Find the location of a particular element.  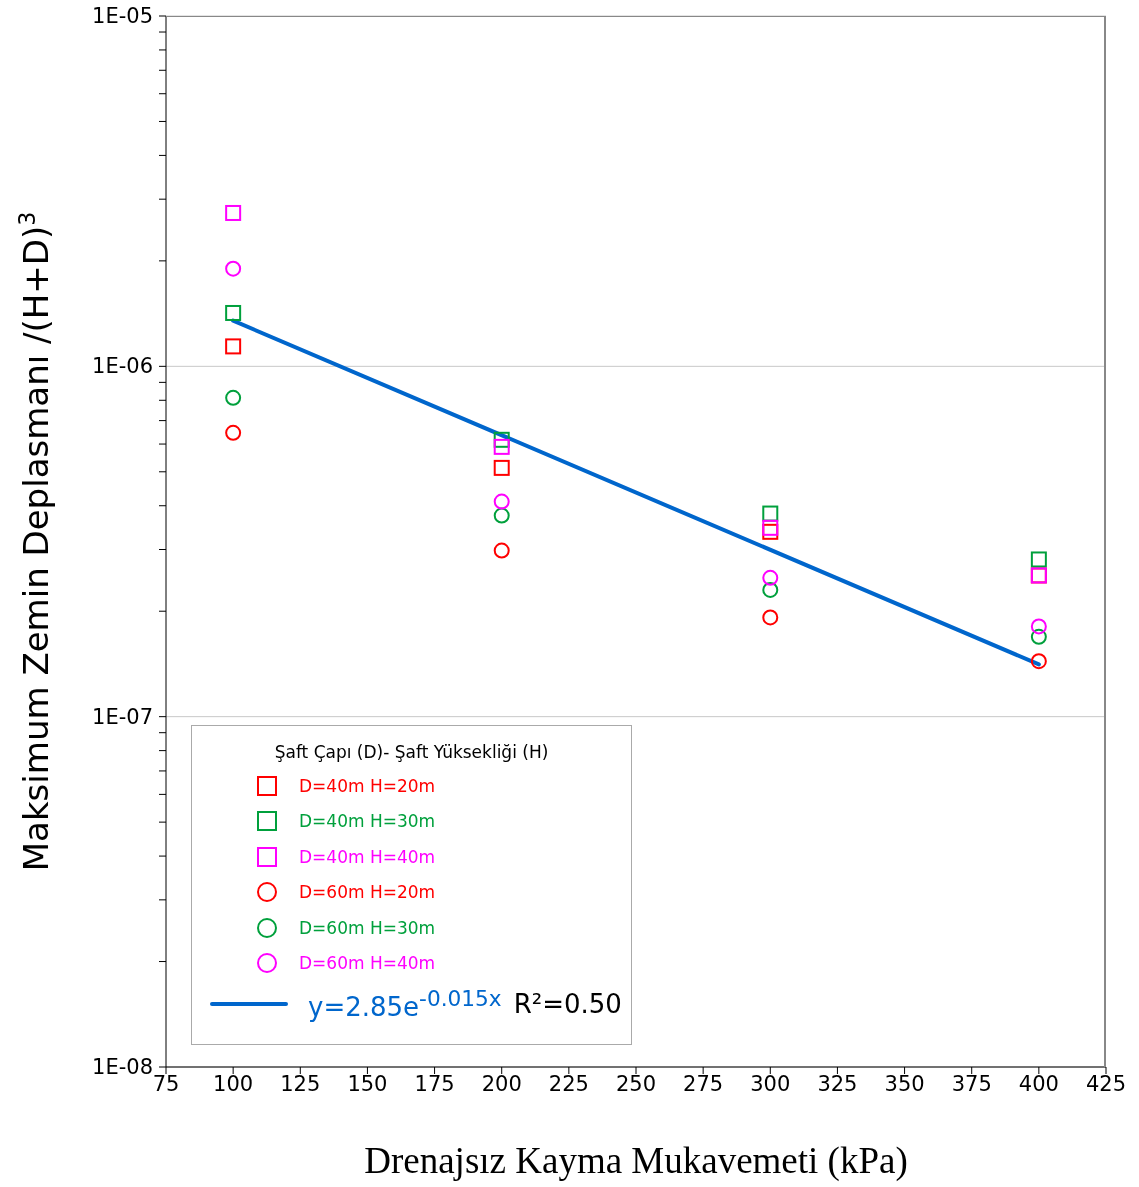

y-tick-label: 1E-08 is located at coordinates (122, 1067).